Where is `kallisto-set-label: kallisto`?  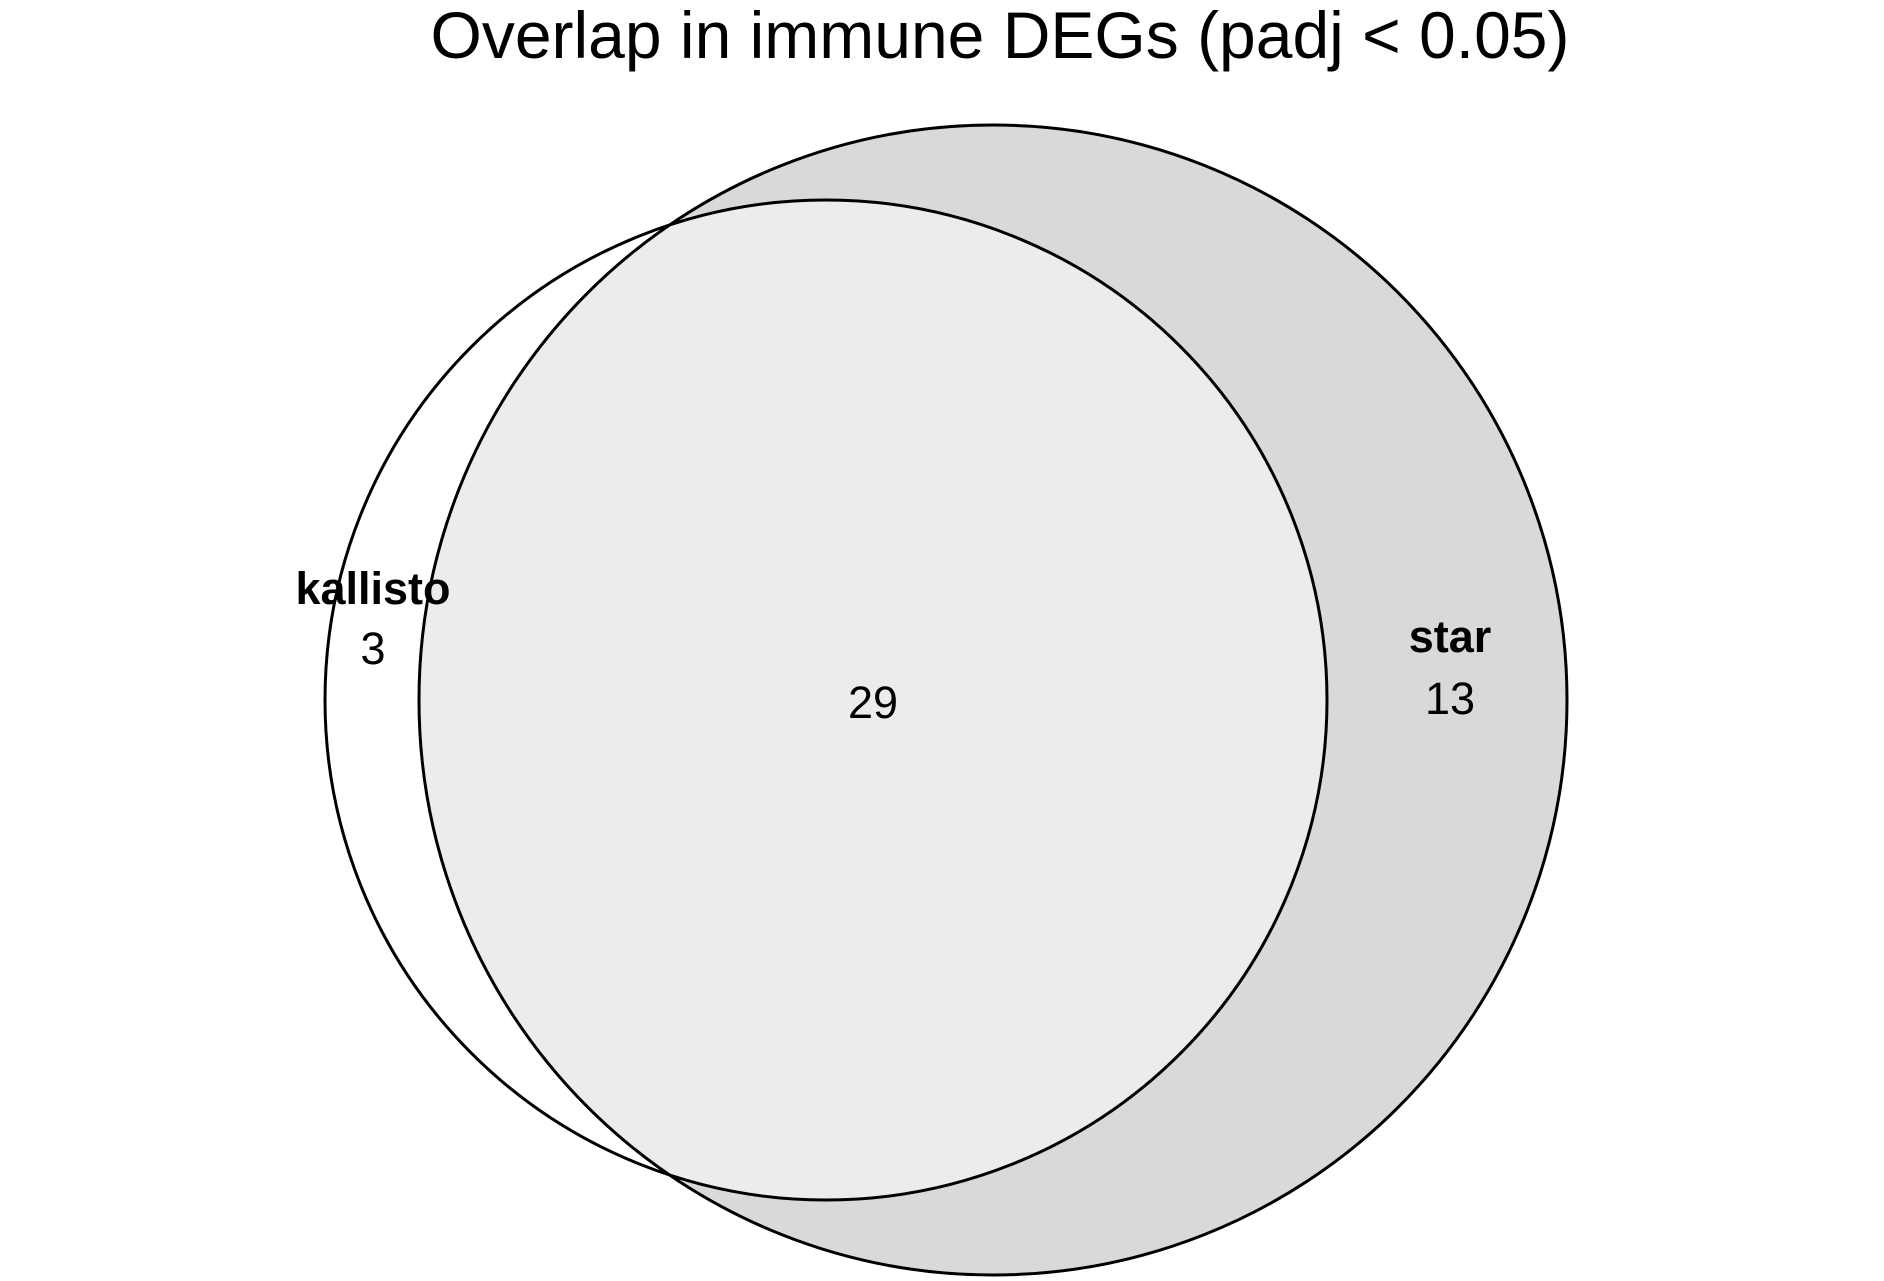
kallisto-set-label: kallisto is located at coordinates (372, 588).